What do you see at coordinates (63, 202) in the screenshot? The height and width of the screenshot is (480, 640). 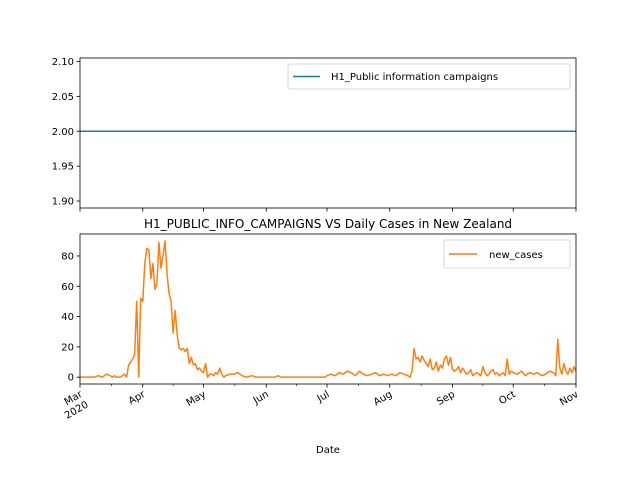 I see `top-ytick-label: 1.90` at bounding box center [63, 202].